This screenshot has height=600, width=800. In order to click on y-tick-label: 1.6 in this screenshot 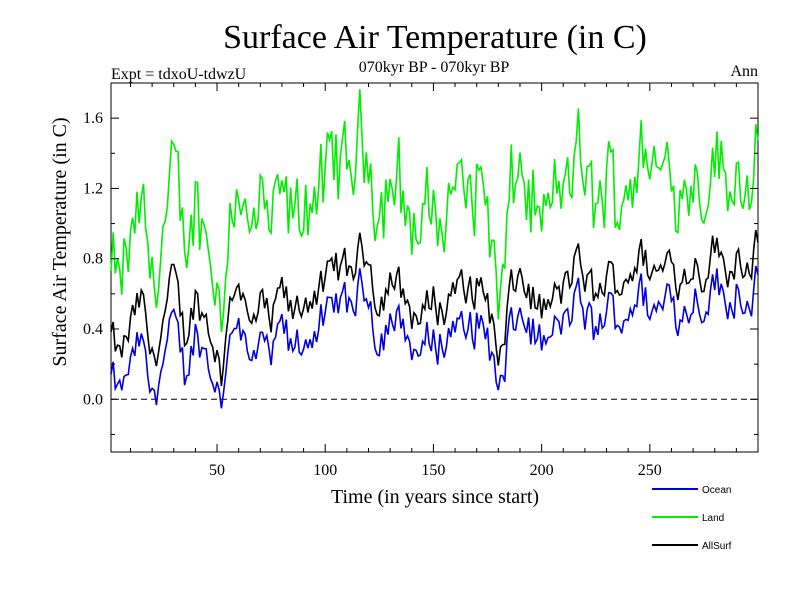, I will do `click(93, 118)`.